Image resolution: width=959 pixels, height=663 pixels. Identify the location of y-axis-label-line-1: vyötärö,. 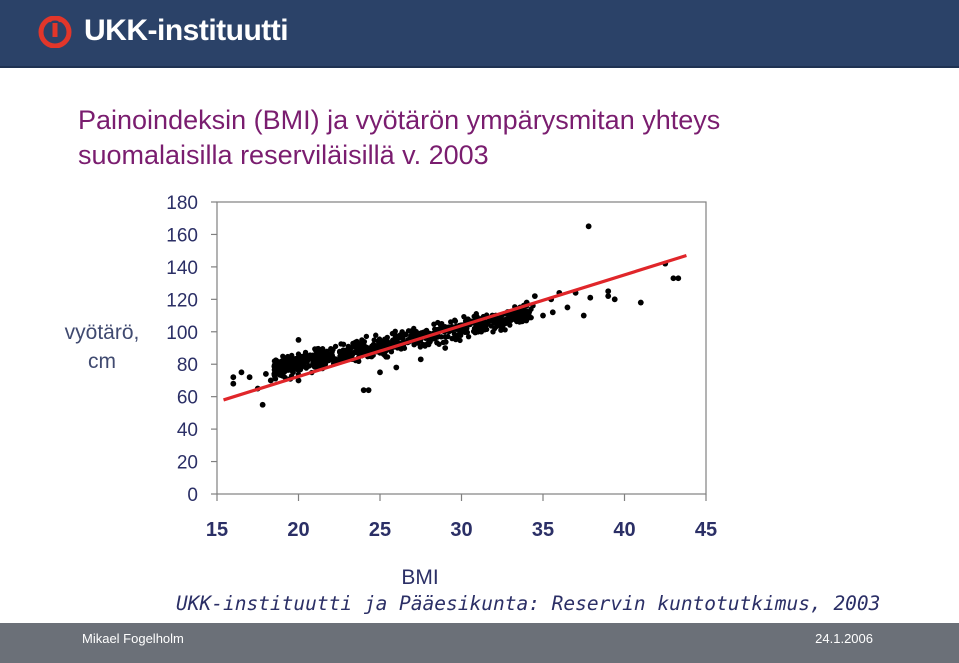
(102, 332).